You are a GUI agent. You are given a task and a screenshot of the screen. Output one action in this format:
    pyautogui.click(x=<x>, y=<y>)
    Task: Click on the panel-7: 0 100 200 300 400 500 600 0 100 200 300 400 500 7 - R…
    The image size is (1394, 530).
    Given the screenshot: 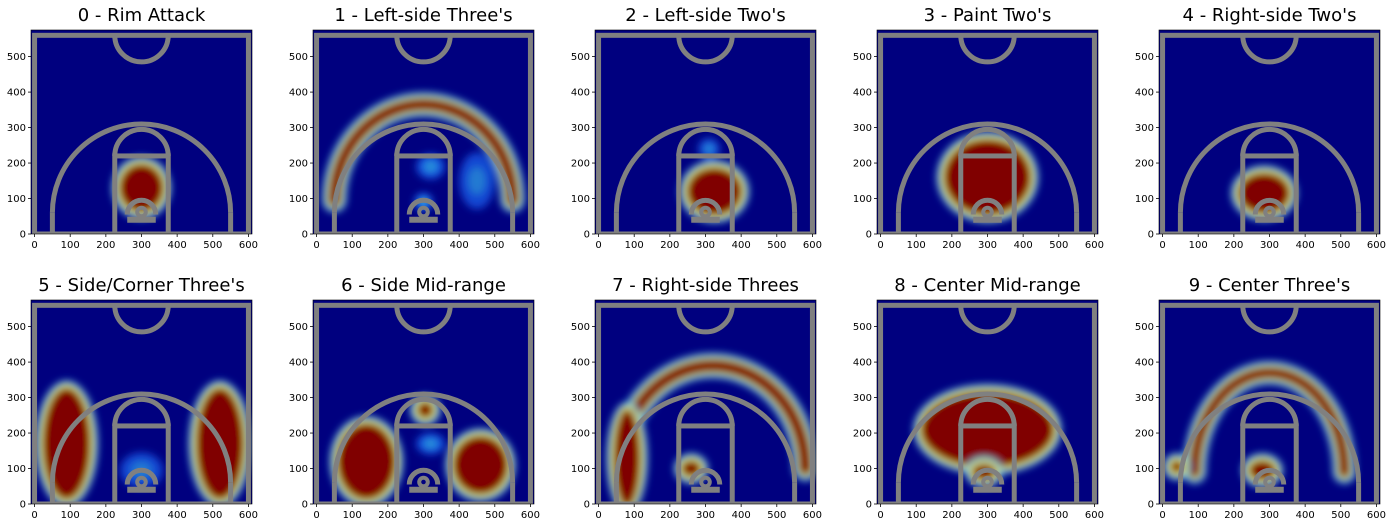 What is the action you would take?
    pyautogui.click(x=696, y=398)
    